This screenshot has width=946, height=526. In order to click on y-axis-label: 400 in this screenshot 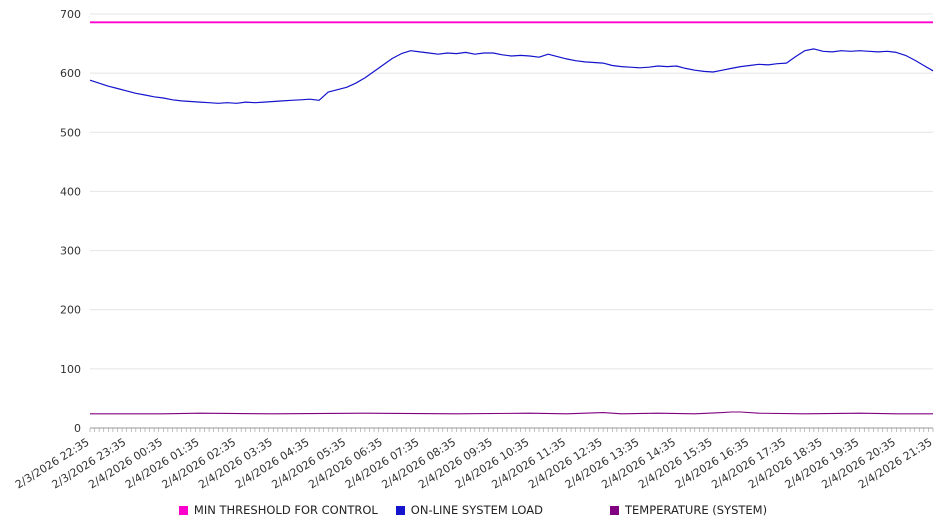, I will do `click(70, 191)`.